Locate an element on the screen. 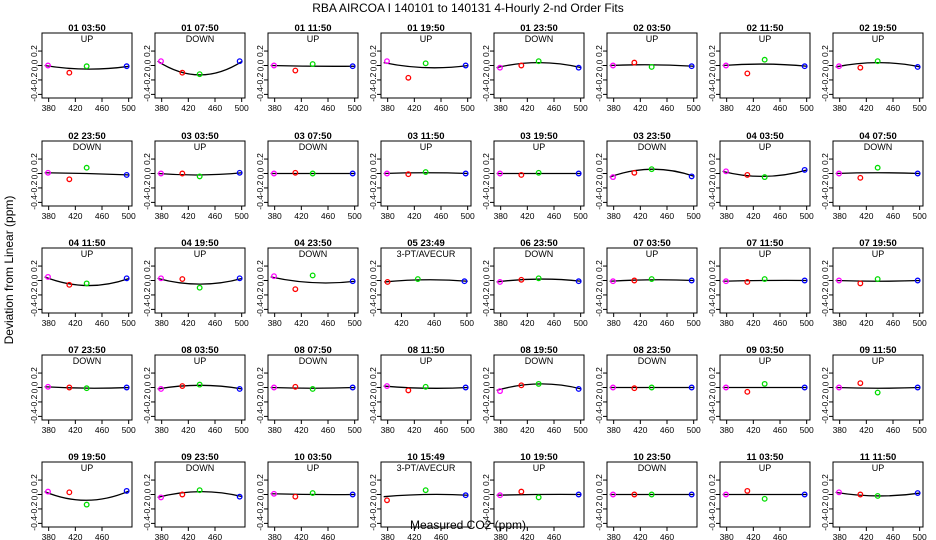 The image size is (936, 540). panel-title: 01 07:50 is located at coordinates (200, 28).